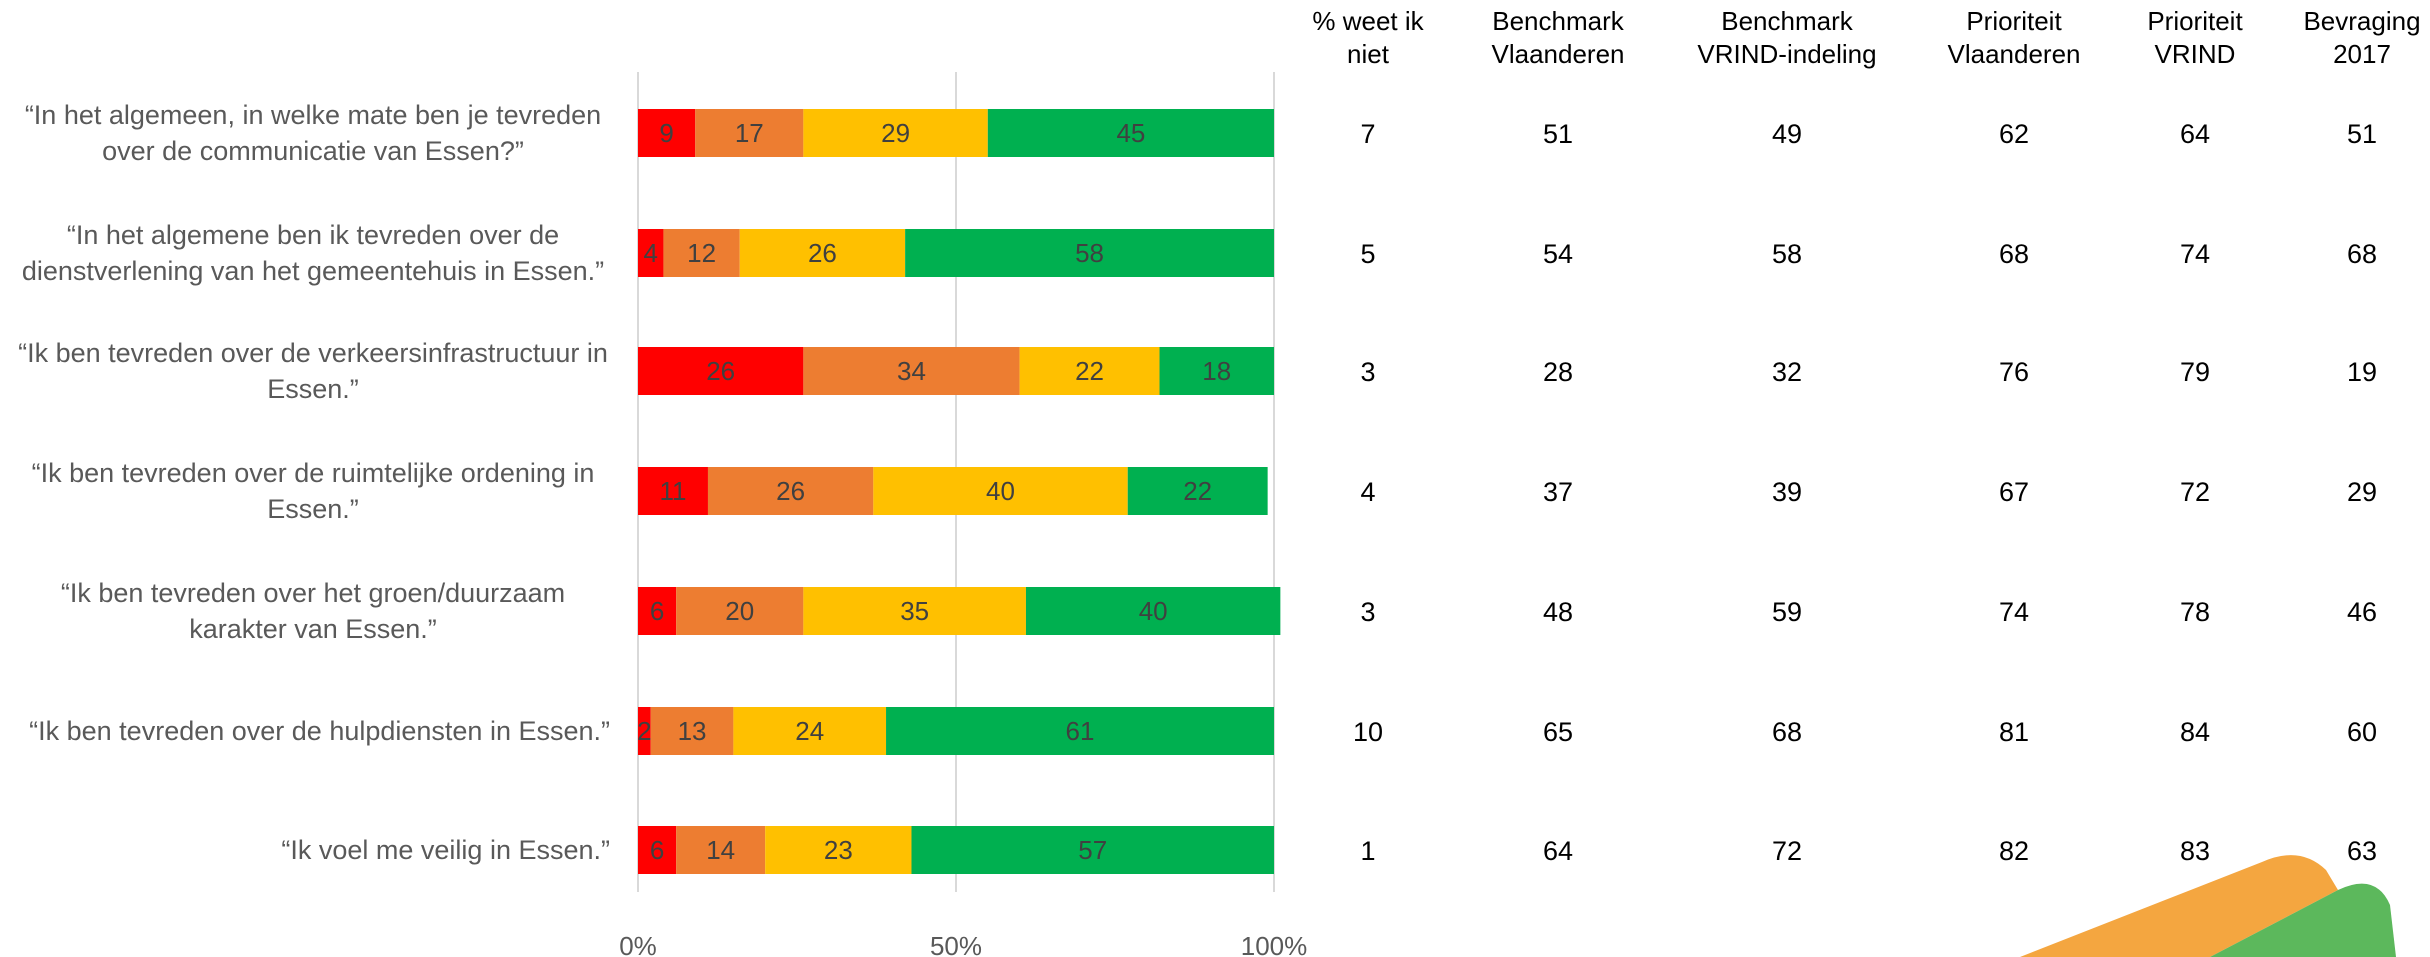  I want to click on bar-data-label: 9, so click(666, 133).